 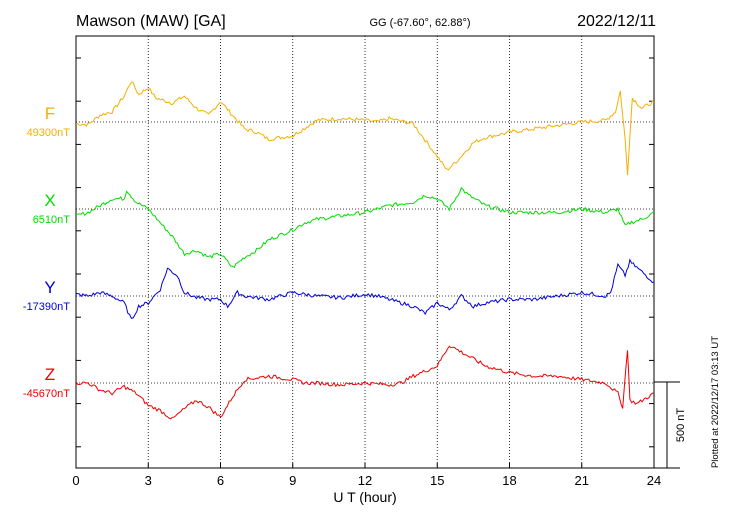 I want to click on series-name-X: X, so click(x=49, y=200).